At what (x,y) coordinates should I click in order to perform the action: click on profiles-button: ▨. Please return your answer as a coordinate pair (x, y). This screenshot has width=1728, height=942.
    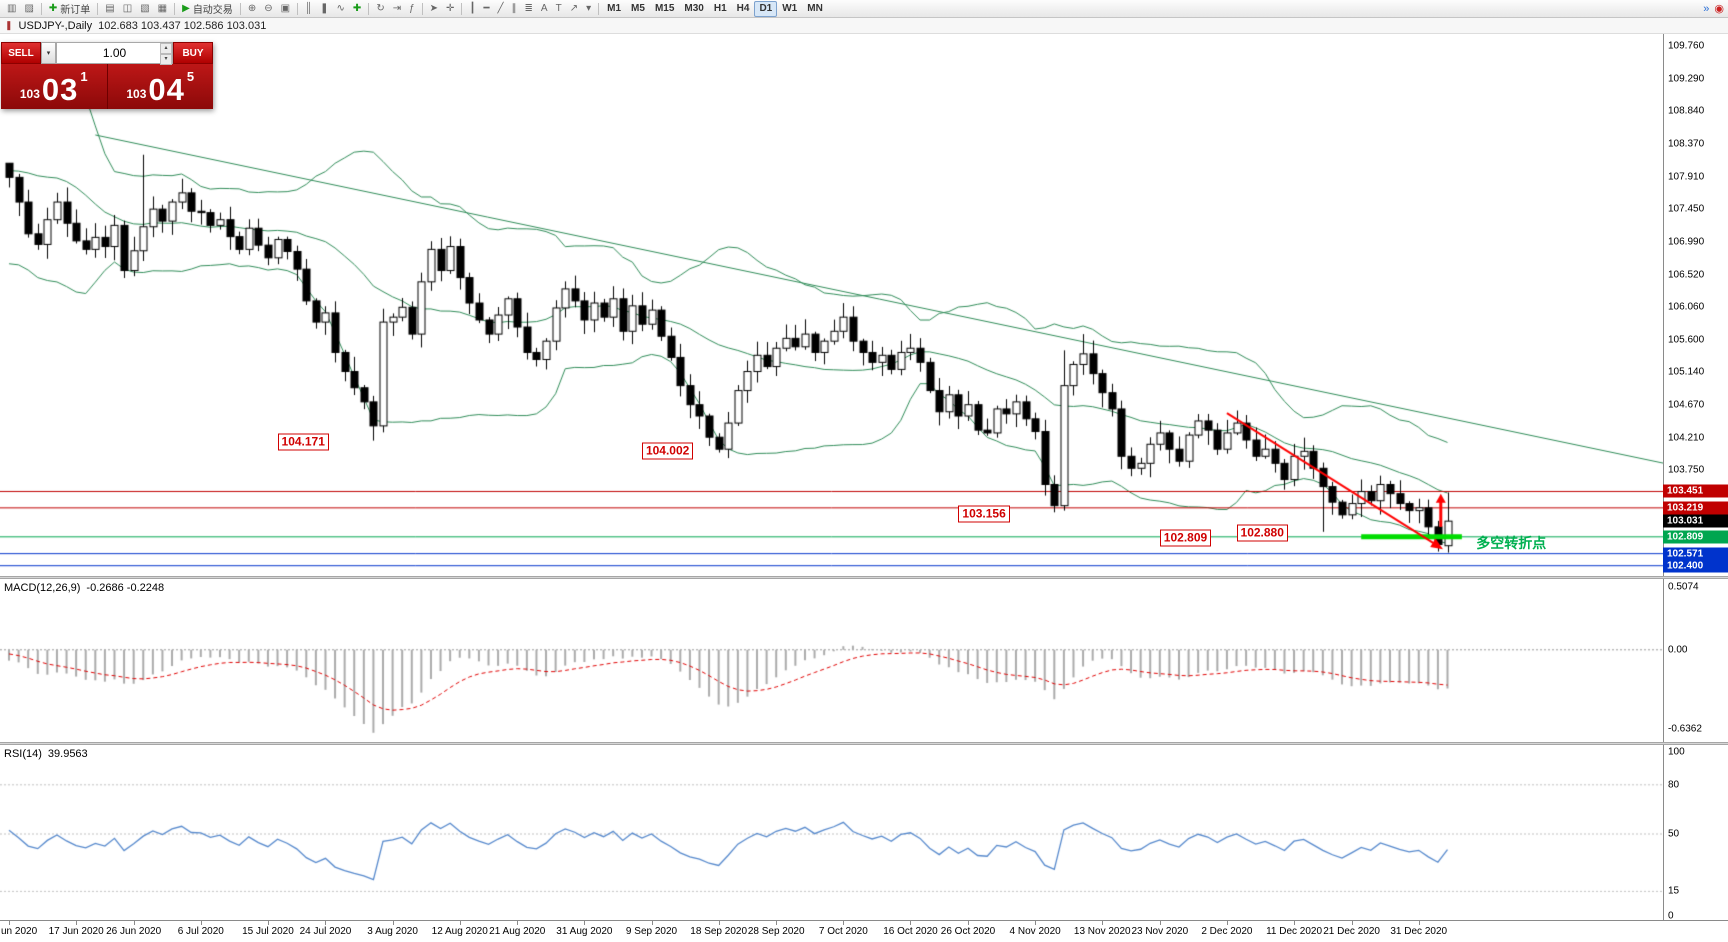
    Looking at the image, I should click on (28, 9).